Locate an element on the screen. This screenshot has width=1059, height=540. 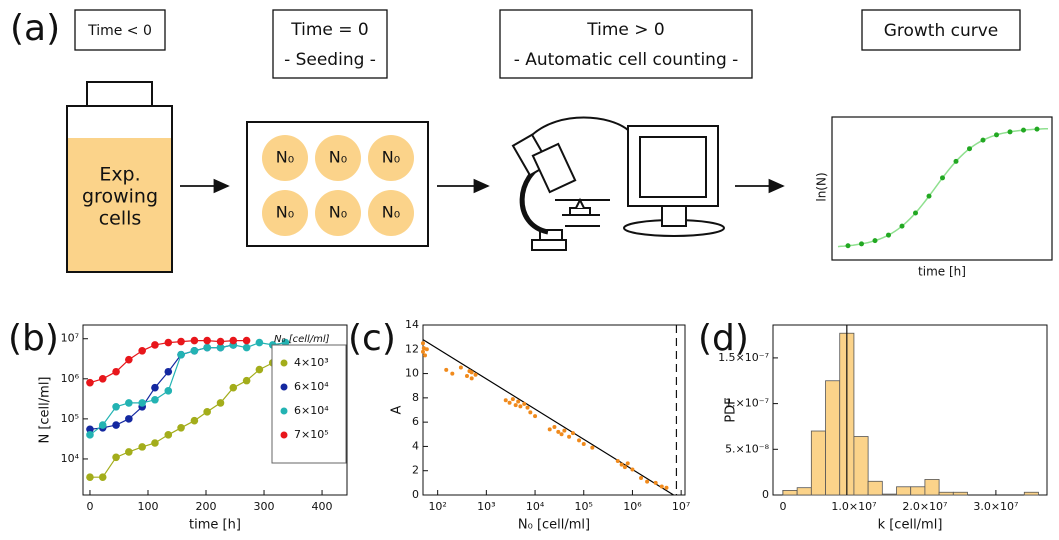
inset-ylabel: ln(N) is located at coordinates (822, 186).